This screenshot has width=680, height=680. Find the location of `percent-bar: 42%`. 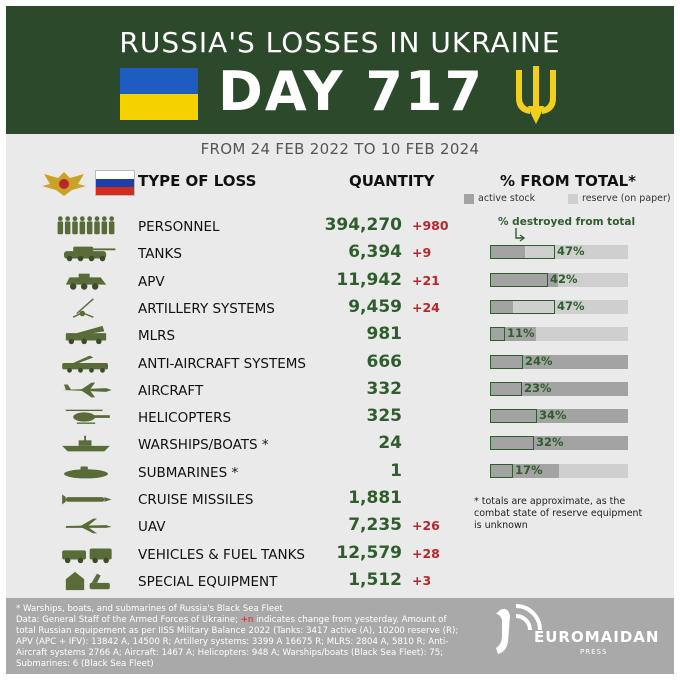

percent-bar: 42% is located at coordinates (559, 279).